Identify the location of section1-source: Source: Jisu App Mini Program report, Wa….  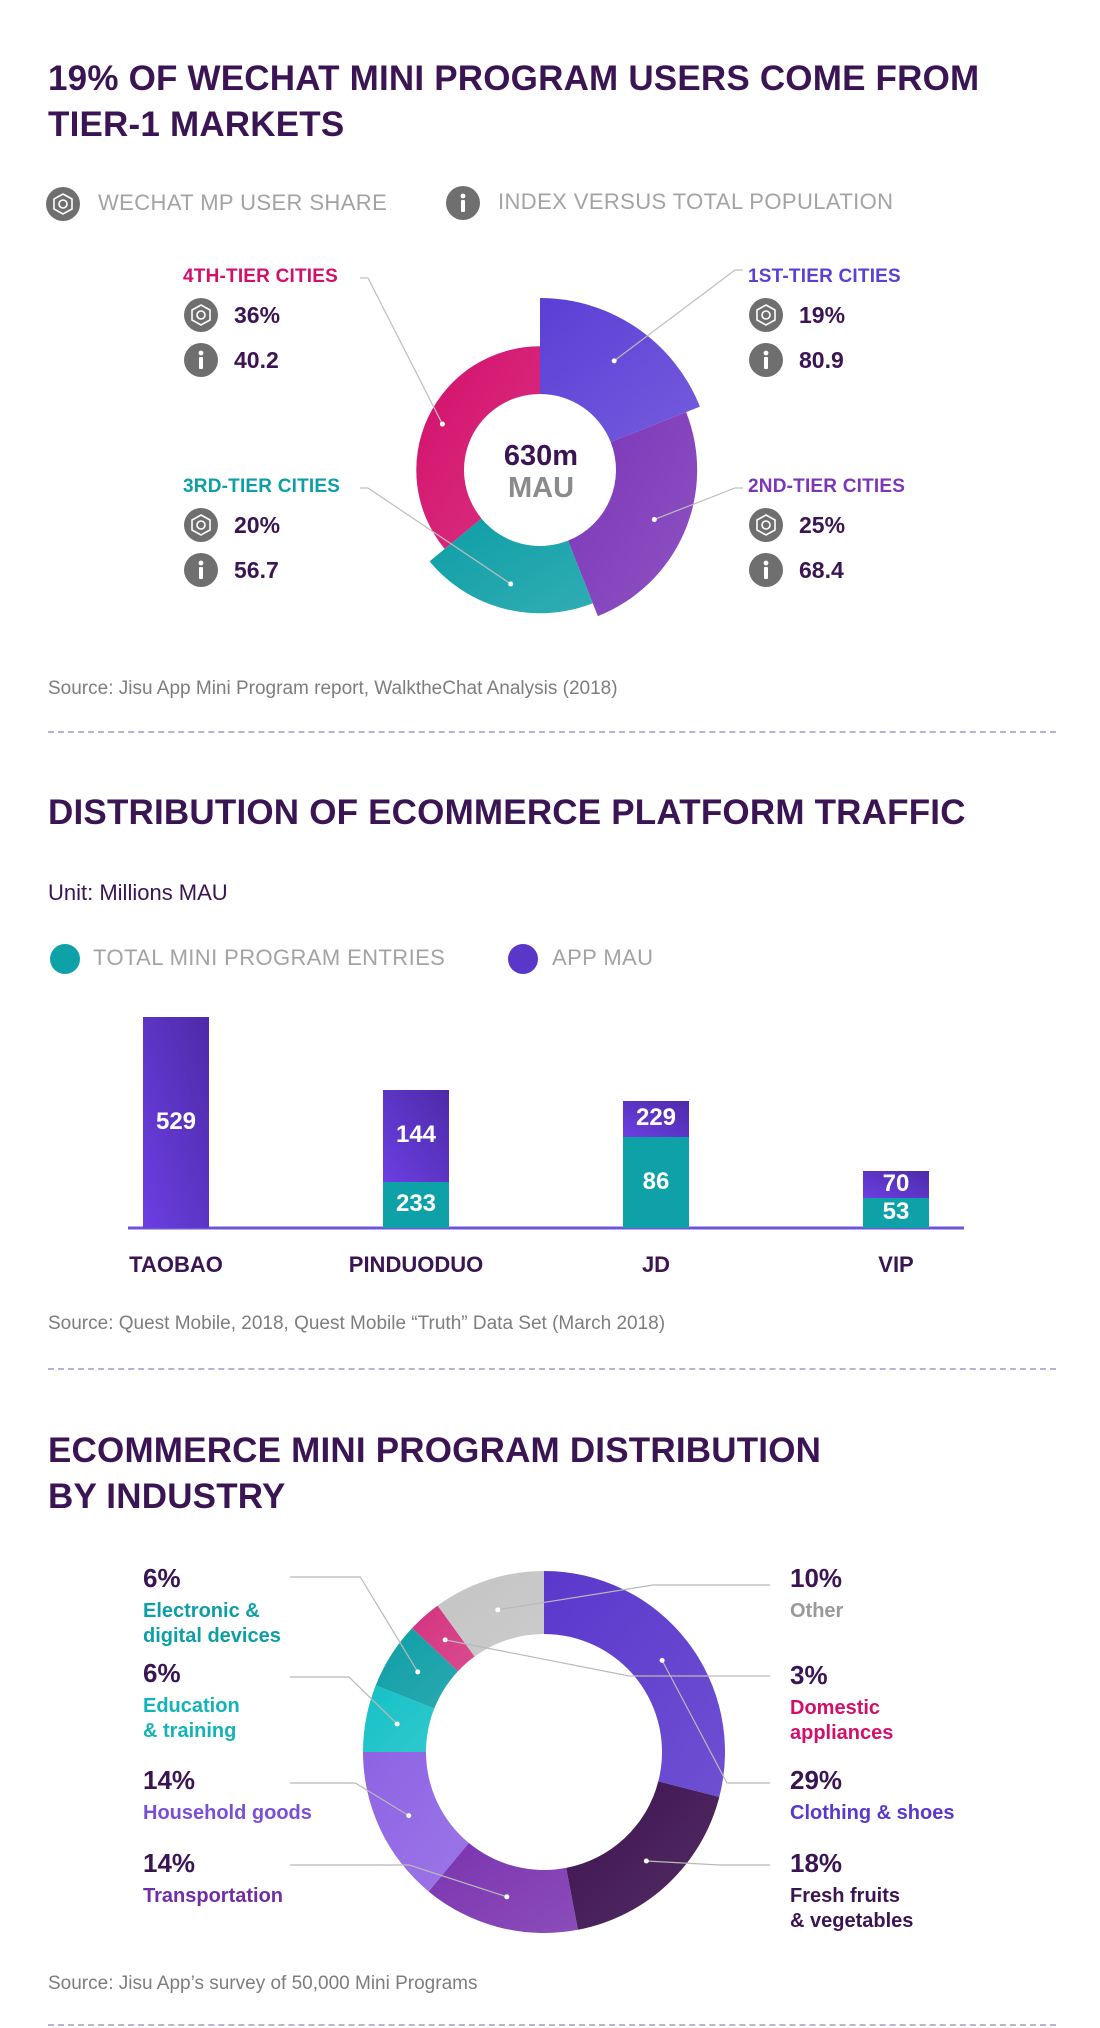
(333, 688).